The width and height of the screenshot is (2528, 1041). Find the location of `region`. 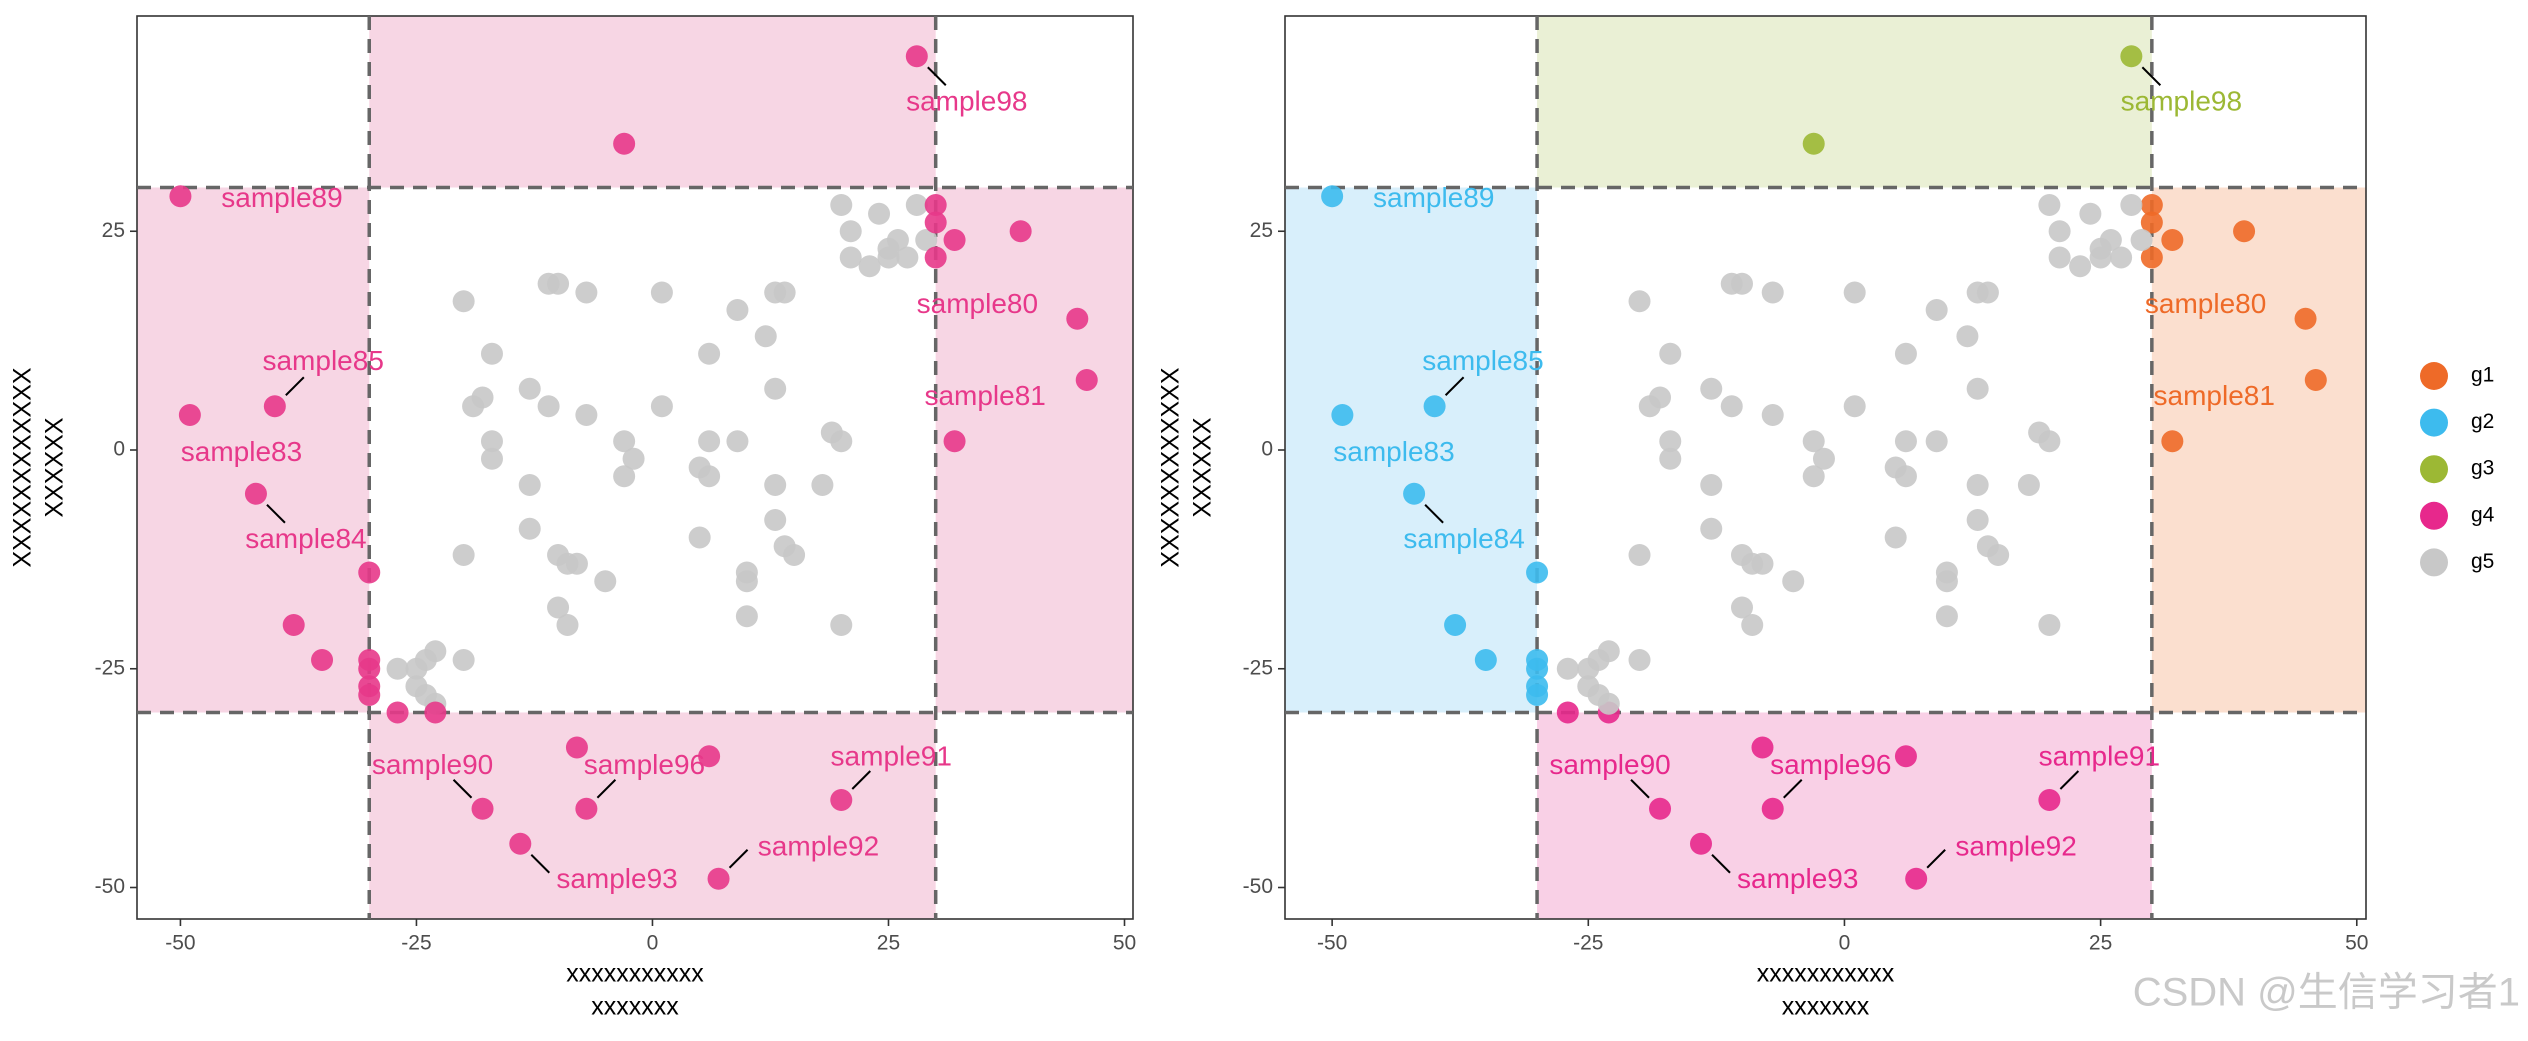

region is located at coordinates (652, 815).